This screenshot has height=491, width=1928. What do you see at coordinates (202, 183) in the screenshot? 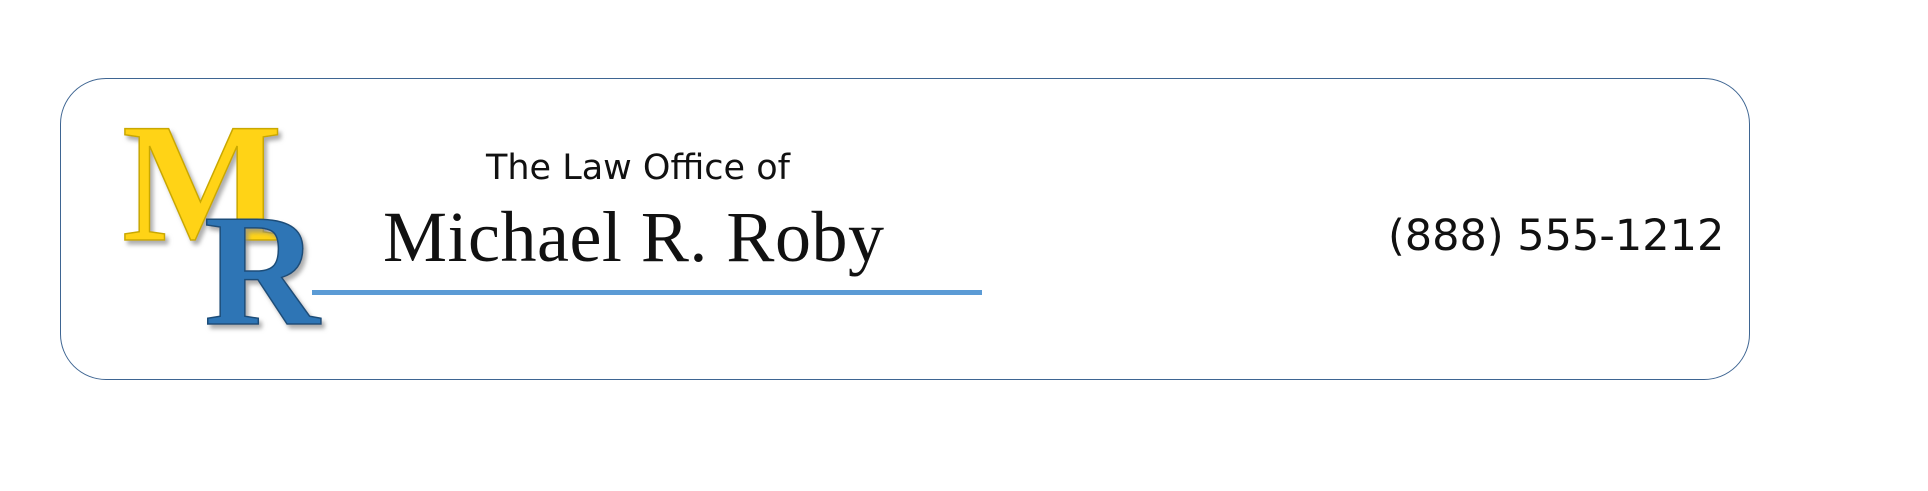
I see `logo-letter-m: M` at bounding box center [202, 183].